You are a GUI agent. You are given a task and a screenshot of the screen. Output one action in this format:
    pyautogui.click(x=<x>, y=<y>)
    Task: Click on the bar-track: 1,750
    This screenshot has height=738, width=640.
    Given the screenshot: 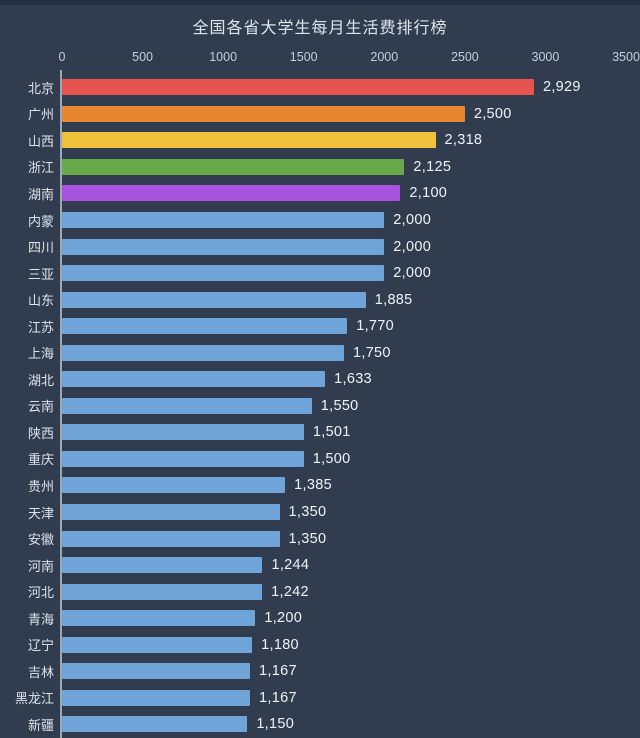 What is the action you would take?
    pyautogui.click(x=351, y=352)
    